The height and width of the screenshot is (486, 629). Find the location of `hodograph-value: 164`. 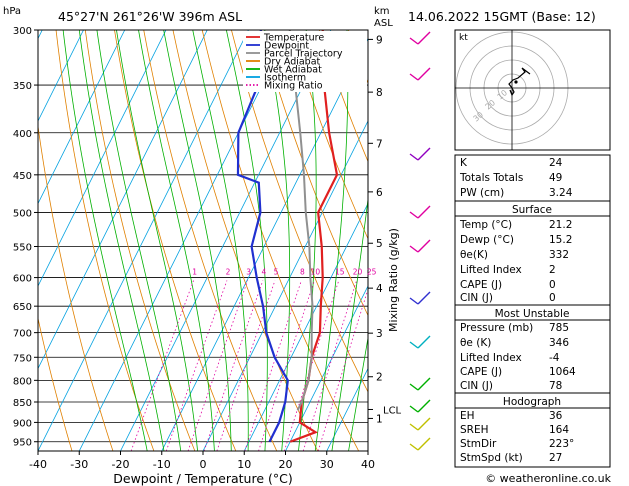

hodograph-value: 164 is located at coordinates (559, 430).